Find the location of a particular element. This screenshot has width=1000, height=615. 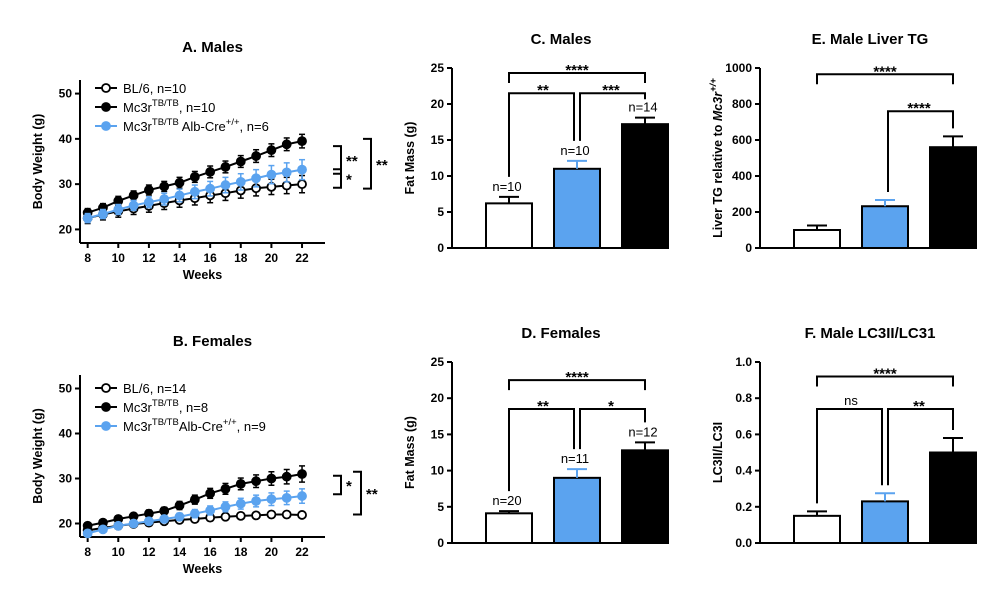

chart-title: A. Males is located at coordinates (212, 47).